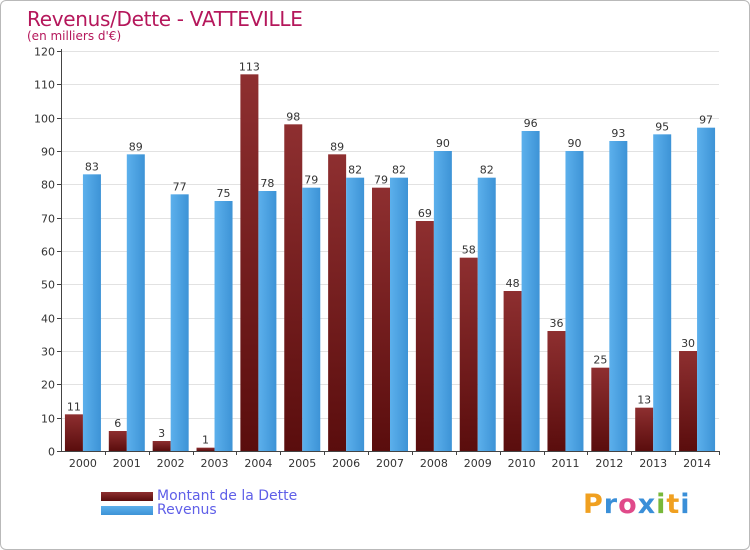 Image resolution: width=750 pixels, height=550 pixels. Describe the element at coordinates (48, 185) in the screenshot. I see `y-tick-label: 80` at that location.